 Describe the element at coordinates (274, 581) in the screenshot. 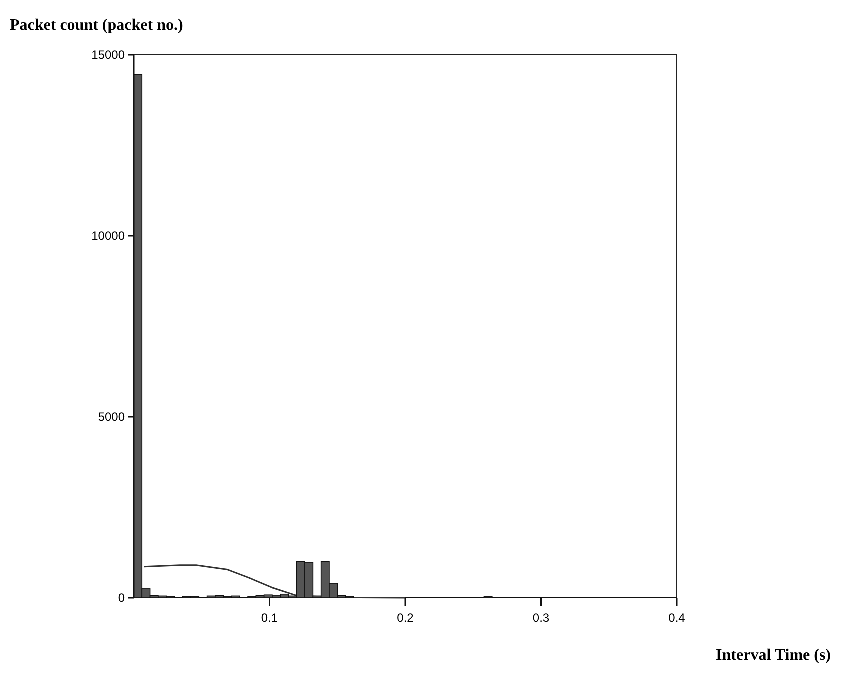

I see `line-series` at that location.